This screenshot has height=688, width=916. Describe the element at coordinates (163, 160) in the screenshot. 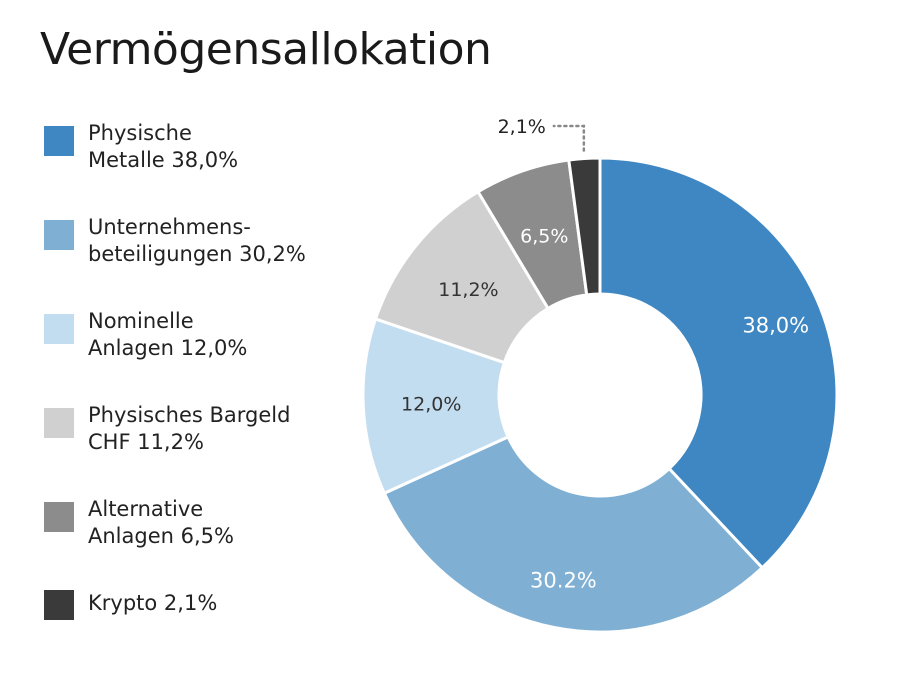

I see `legend-label-line: Metalle 38,0%` at that location.